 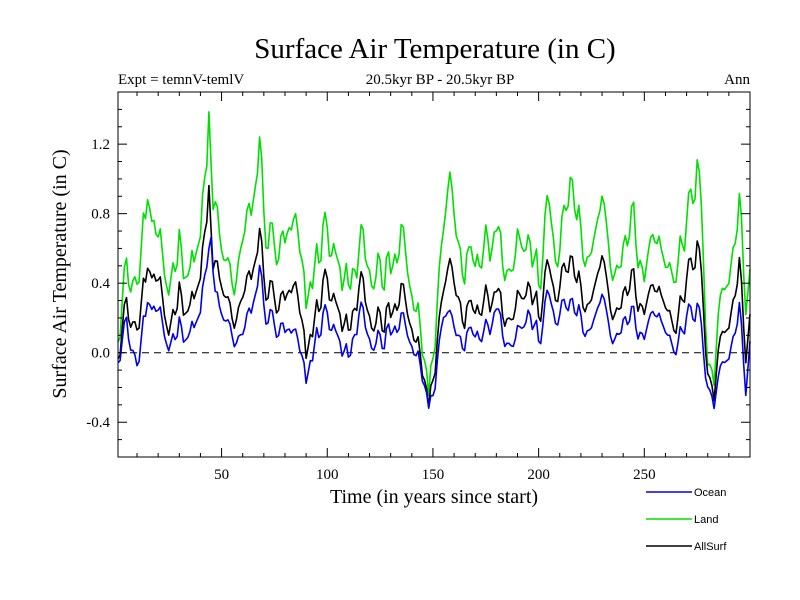 I want to click on y-tick-label: 0.8, so click(x=100, y=215).